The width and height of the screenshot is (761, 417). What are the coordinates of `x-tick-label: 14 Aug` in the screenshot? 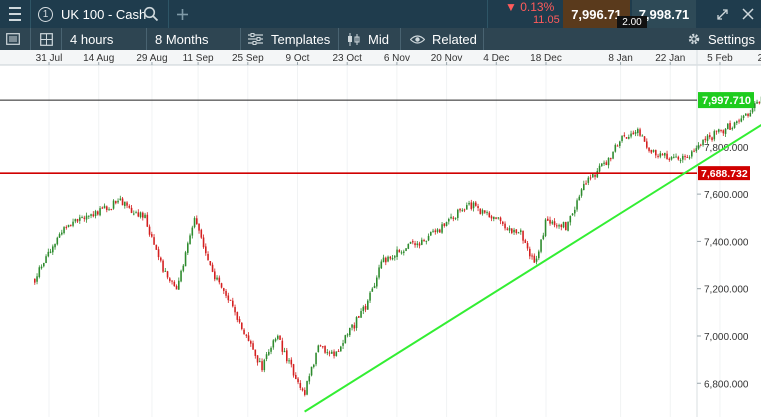 It's located at (98, 58).